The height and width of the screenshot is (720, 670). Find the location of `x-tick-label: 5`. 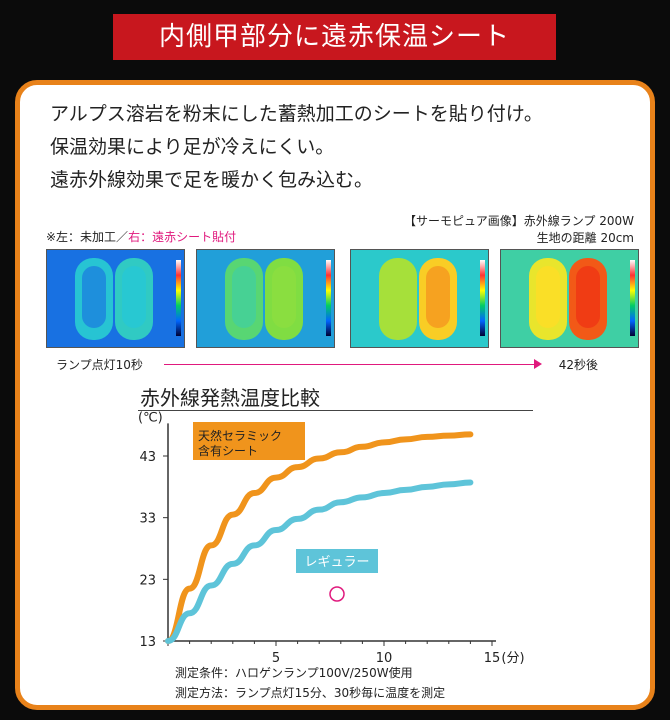

x-tick-label: 5 is located at coordinates (276, 658).